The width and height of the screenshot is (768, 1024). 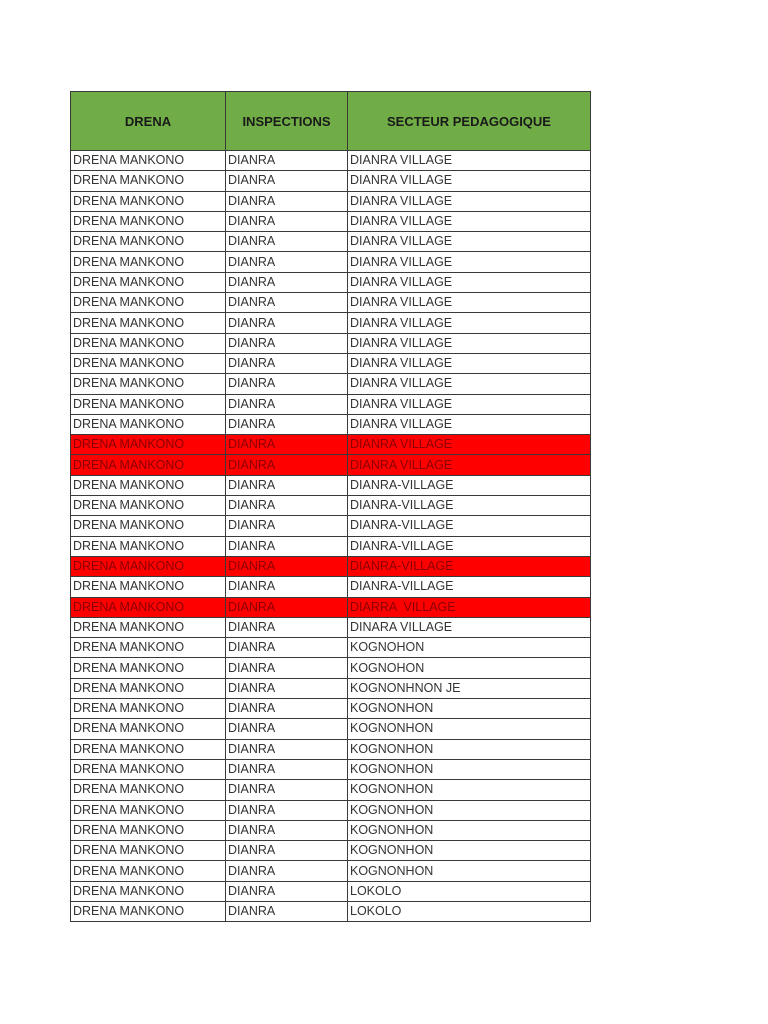 What do you see at coordinates (148, 121) in the screenshot?
I see `header-drena: DRENA` at bounding box center [148, 121].